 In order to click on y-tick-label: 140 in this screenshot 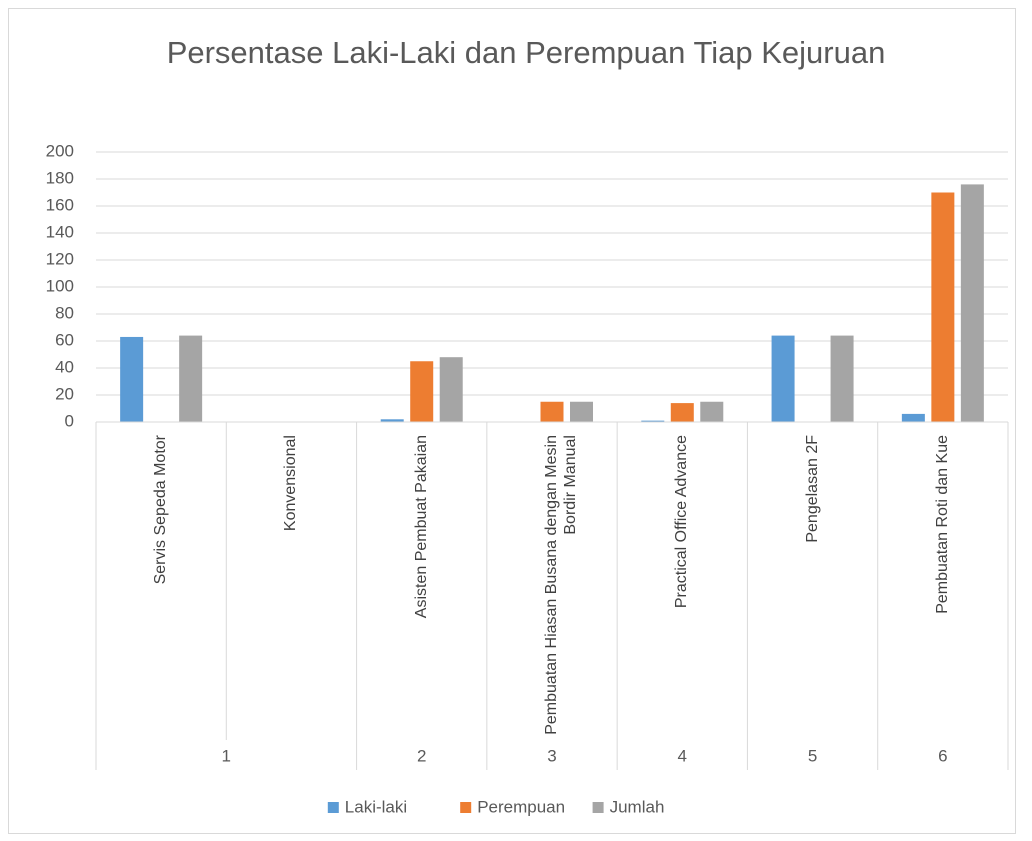, I will do `click(60, 231)`.